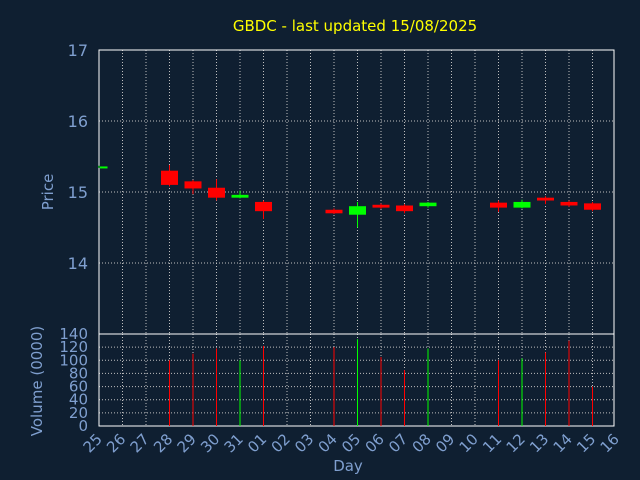 The height and width of the screenshot is (480, 640). Describe the element at coordinates (355, 26) in the screenshot. I see `chart-title: GBDC - last updated 15/08/2025` at that location.